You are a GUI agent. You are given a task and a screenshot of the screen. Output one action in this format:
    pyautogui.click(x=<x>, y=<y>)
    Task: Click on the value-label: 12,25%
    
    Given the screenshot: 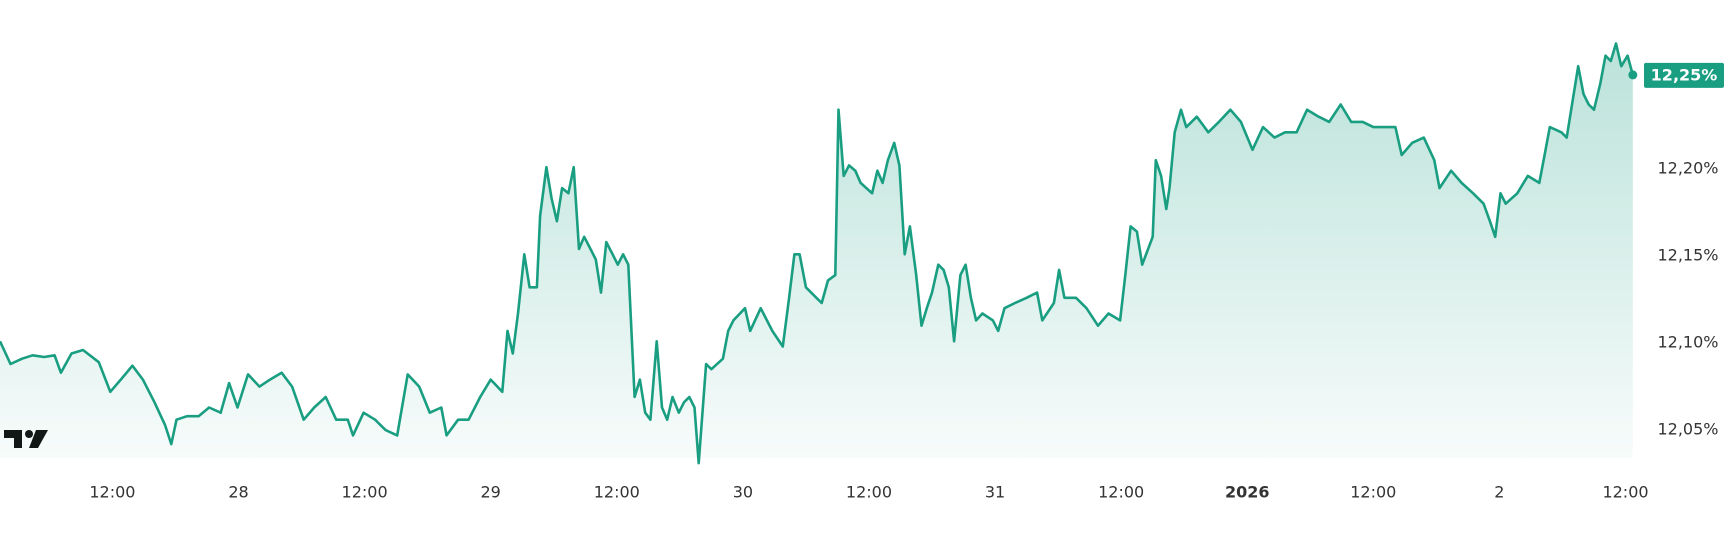 What is the action you would take?
    pyautogui.click(x=1684, y=74)
    